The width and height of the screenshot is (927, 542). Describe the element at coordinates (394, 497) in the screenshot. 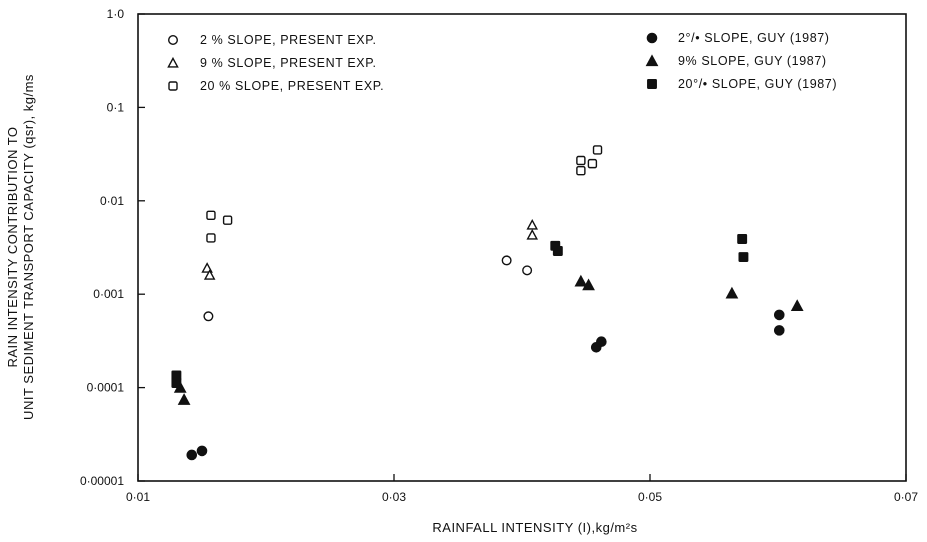

I see `x-tick-label: 0·03` at that location.